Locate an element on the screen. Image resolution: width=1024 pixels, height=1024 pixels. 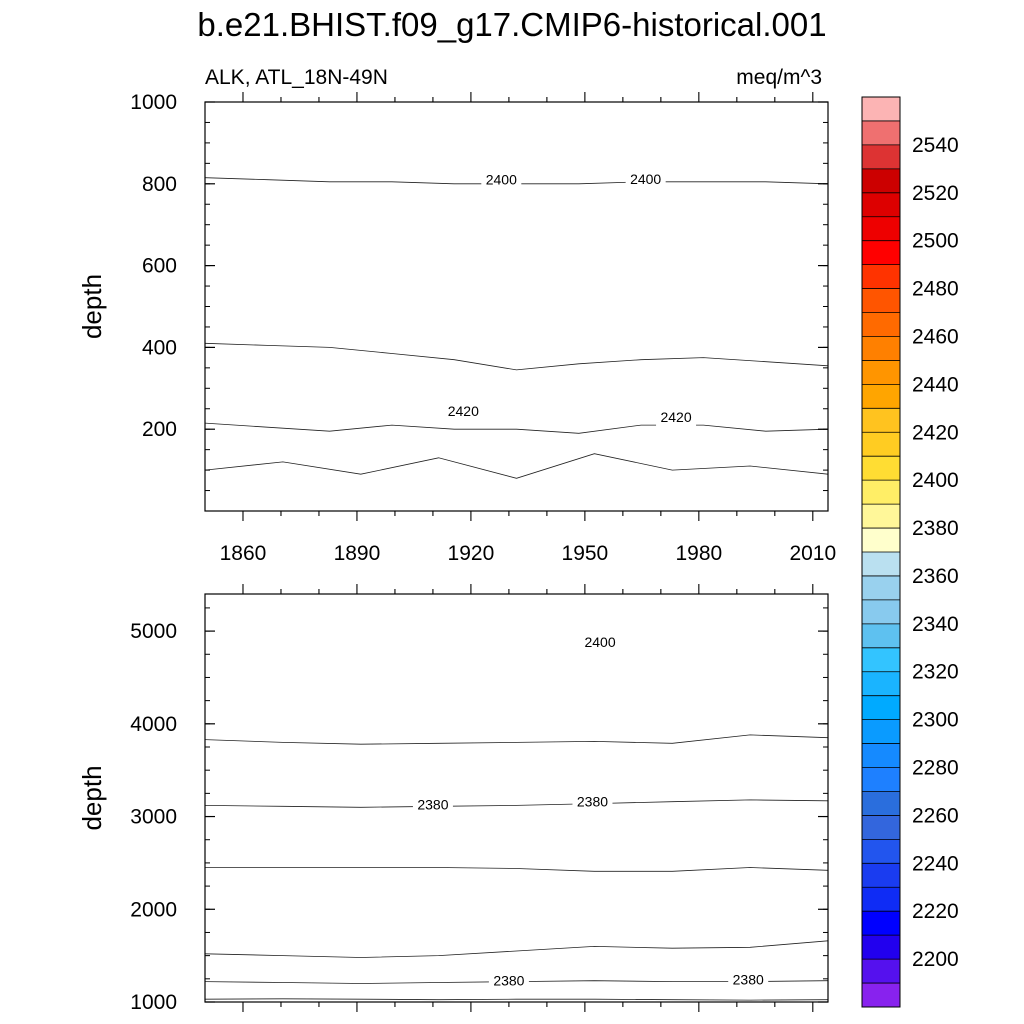
colorbar-label: 2460 is located at coordinates (935, 336).